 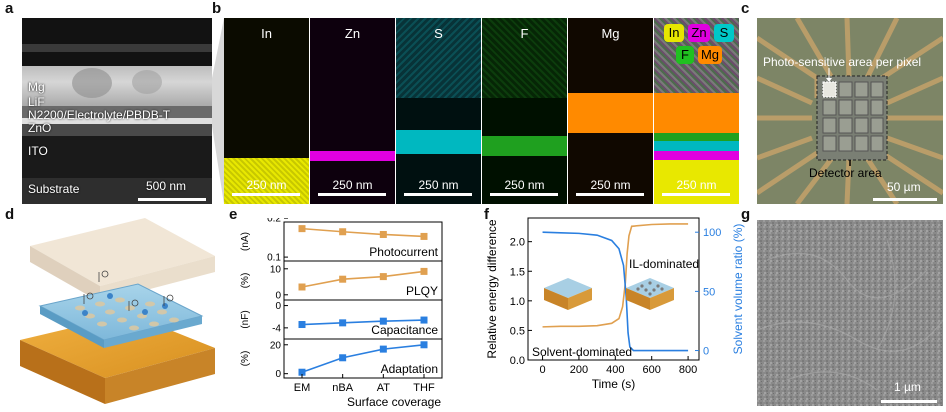 What do you see at coordinates (403, 252) in the screenshot?
I see `e-subplot-name: Photocurrent` at bounding box center [403, 252].